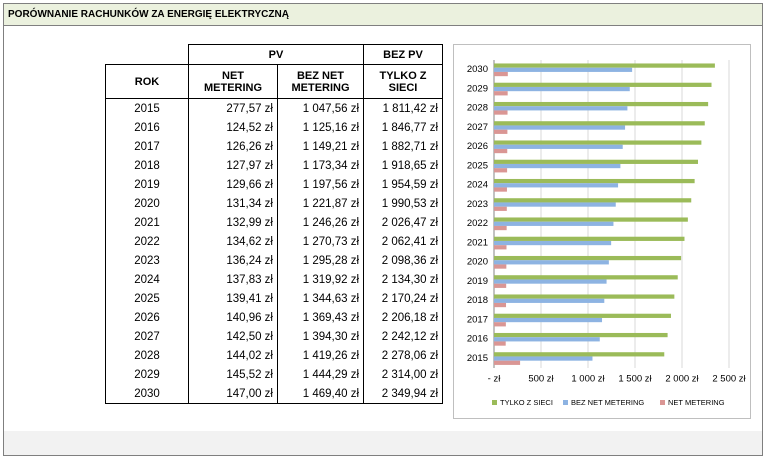  Describe the element at coordinates (607, 402) in the screenshot. I see `legend-label: BEZ NET METERING` at that location.